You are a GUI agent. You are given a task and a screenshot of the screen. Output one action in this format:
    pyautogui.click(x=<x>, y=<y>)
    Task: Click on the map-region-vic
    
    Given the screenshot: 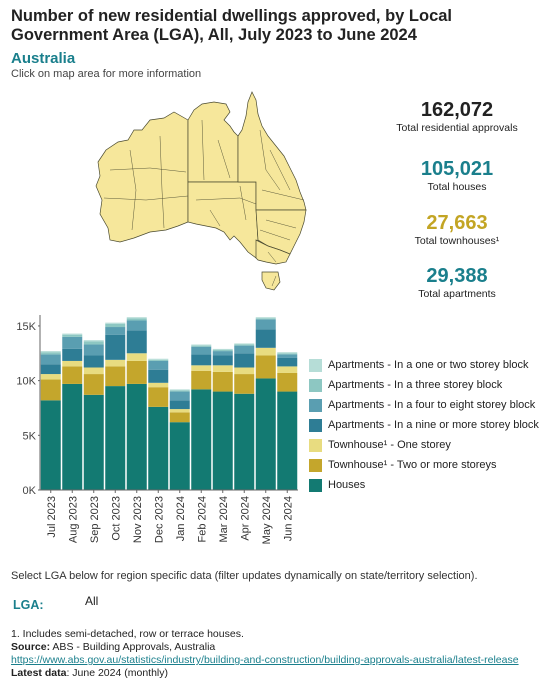 What is the action you would take?
    pyautogui.click(x=273, y=252)
    